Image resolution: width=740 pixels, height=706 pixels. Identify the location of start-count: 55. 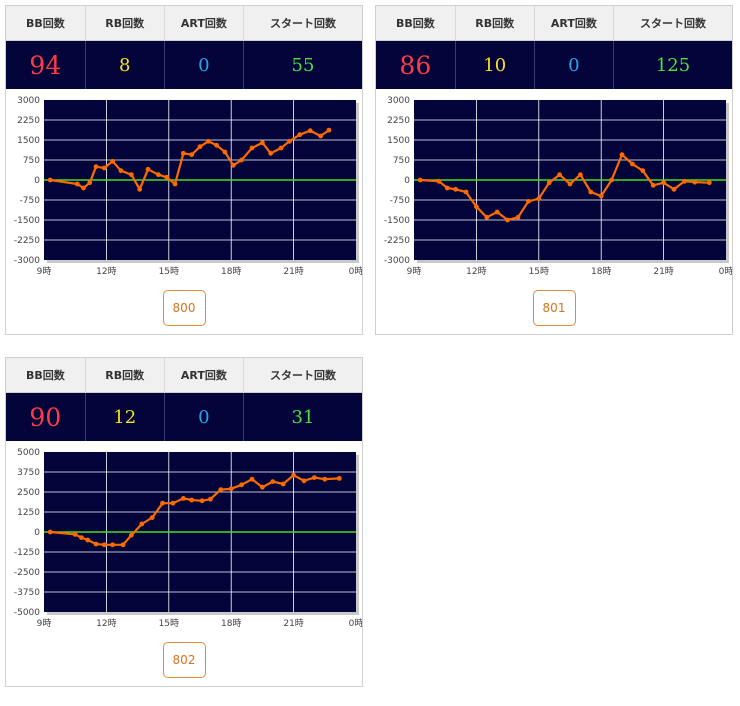
(302, 64).